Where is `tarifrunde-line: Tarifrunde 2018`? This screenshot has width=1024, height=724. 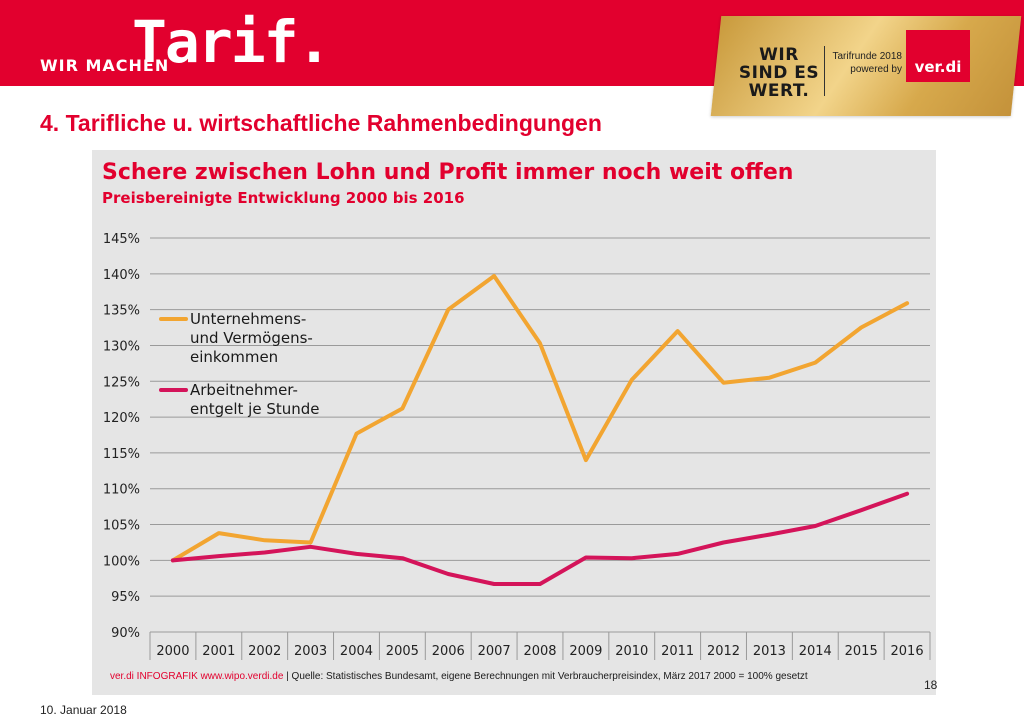 tarifrunde-line: Tarifrunde 2018 is located at coordinates (867, 56).